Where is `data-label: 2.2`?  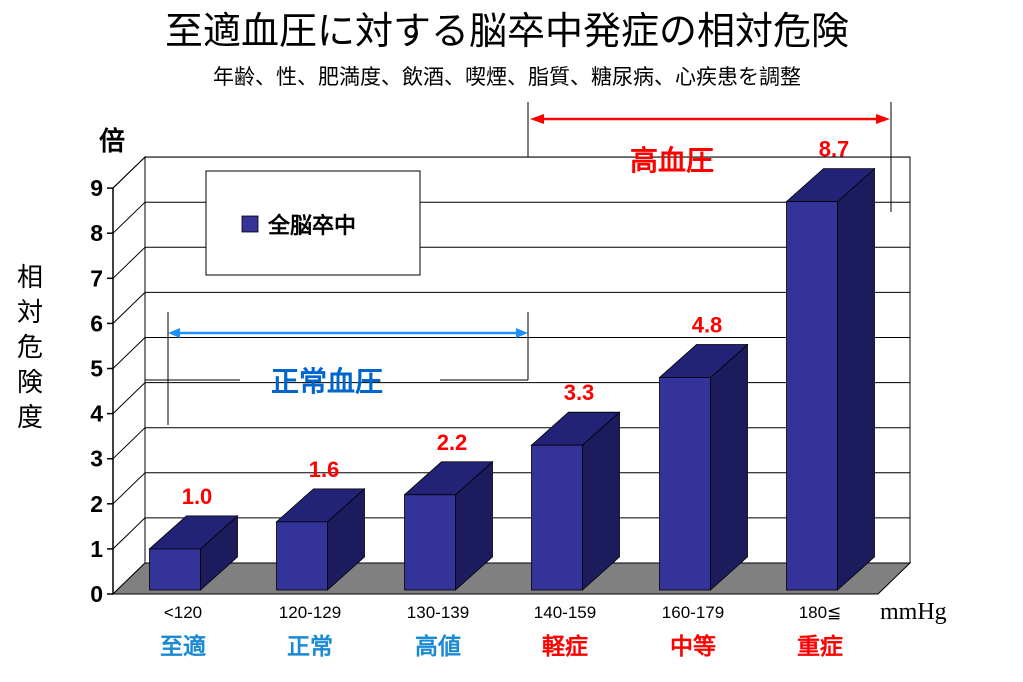 data-label: 2.2 is located at coordinates (452, 442).